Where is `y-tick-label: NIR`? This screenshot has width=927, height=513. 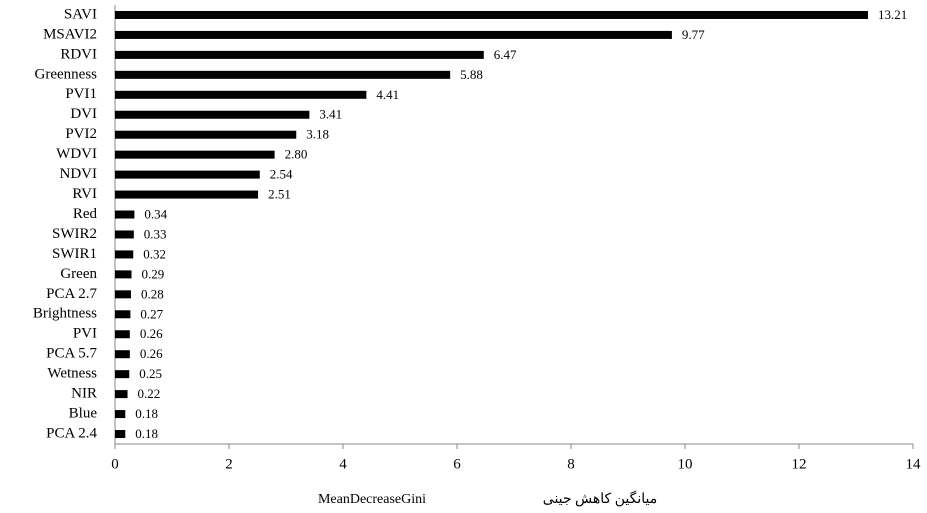
y-tick-label: NIR is located at coordinates (84, 394).